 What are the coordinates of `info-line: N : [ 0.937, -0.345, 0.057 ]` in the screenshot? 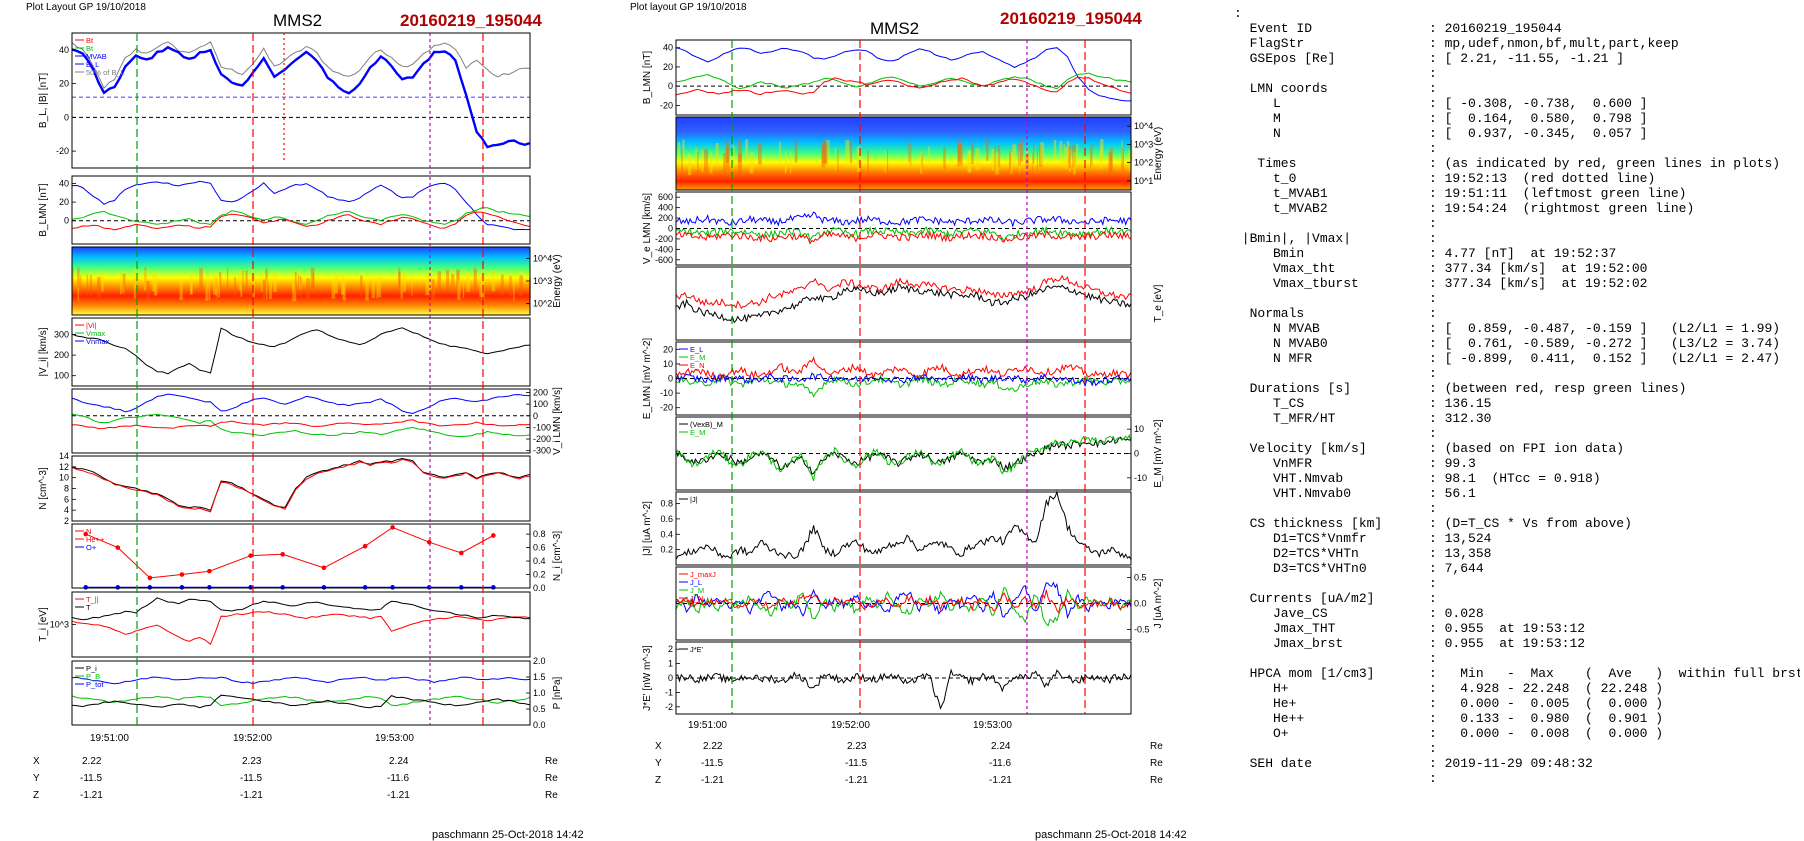 It's located at (1460, 133).